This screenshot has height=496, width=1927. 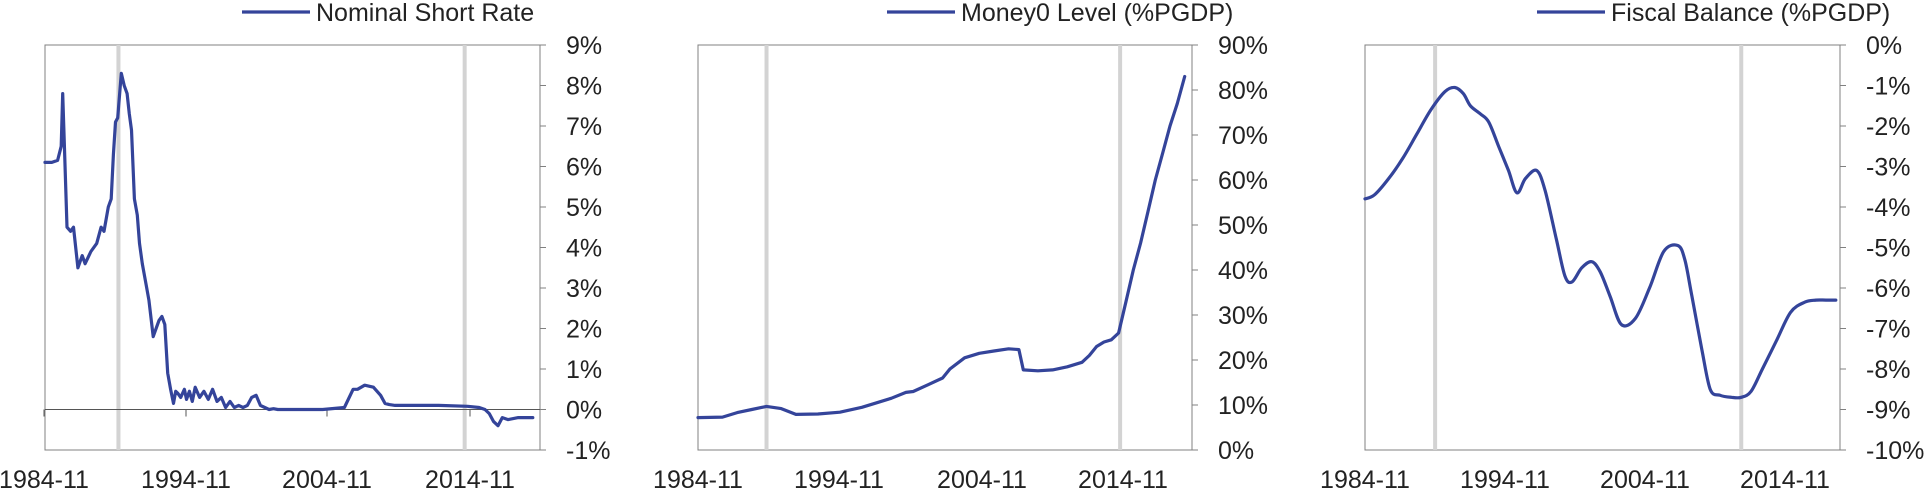 What do you see at coordinates (1750, 13) in the screenshot?
I see `legend-label: Fiscal Balance (%PGDP)` at bounding box center [1750, 13].